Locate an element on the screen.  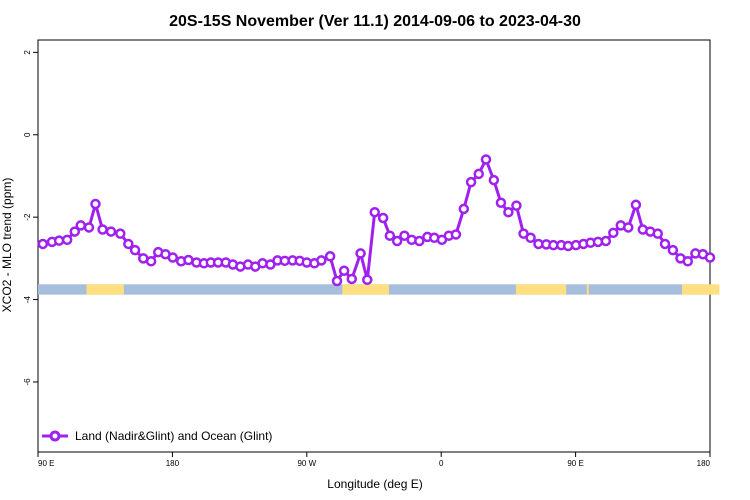
y-axis-label: XCO2 - MLO trend (ppm) is located at coordinates (7, 245).